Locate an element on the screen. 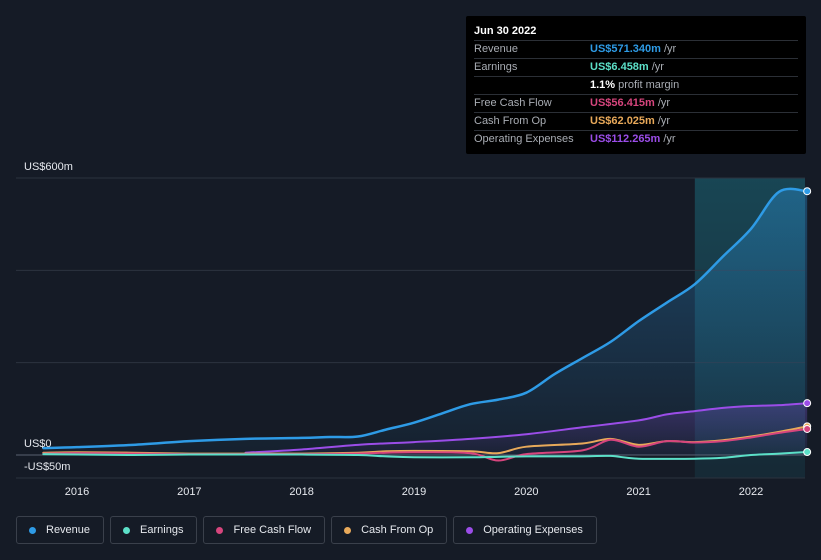 This screenshot has width=821, height=560. y-axis-label: US$0 is located at coordinates (38, 444).